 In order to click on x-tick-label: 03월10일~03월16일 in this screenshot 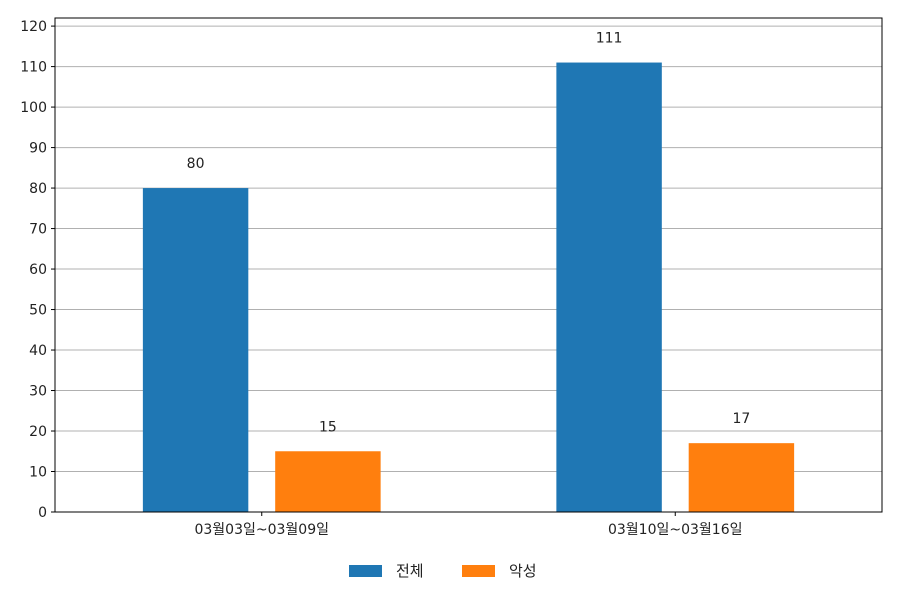, I will do `click(675, 530)`.